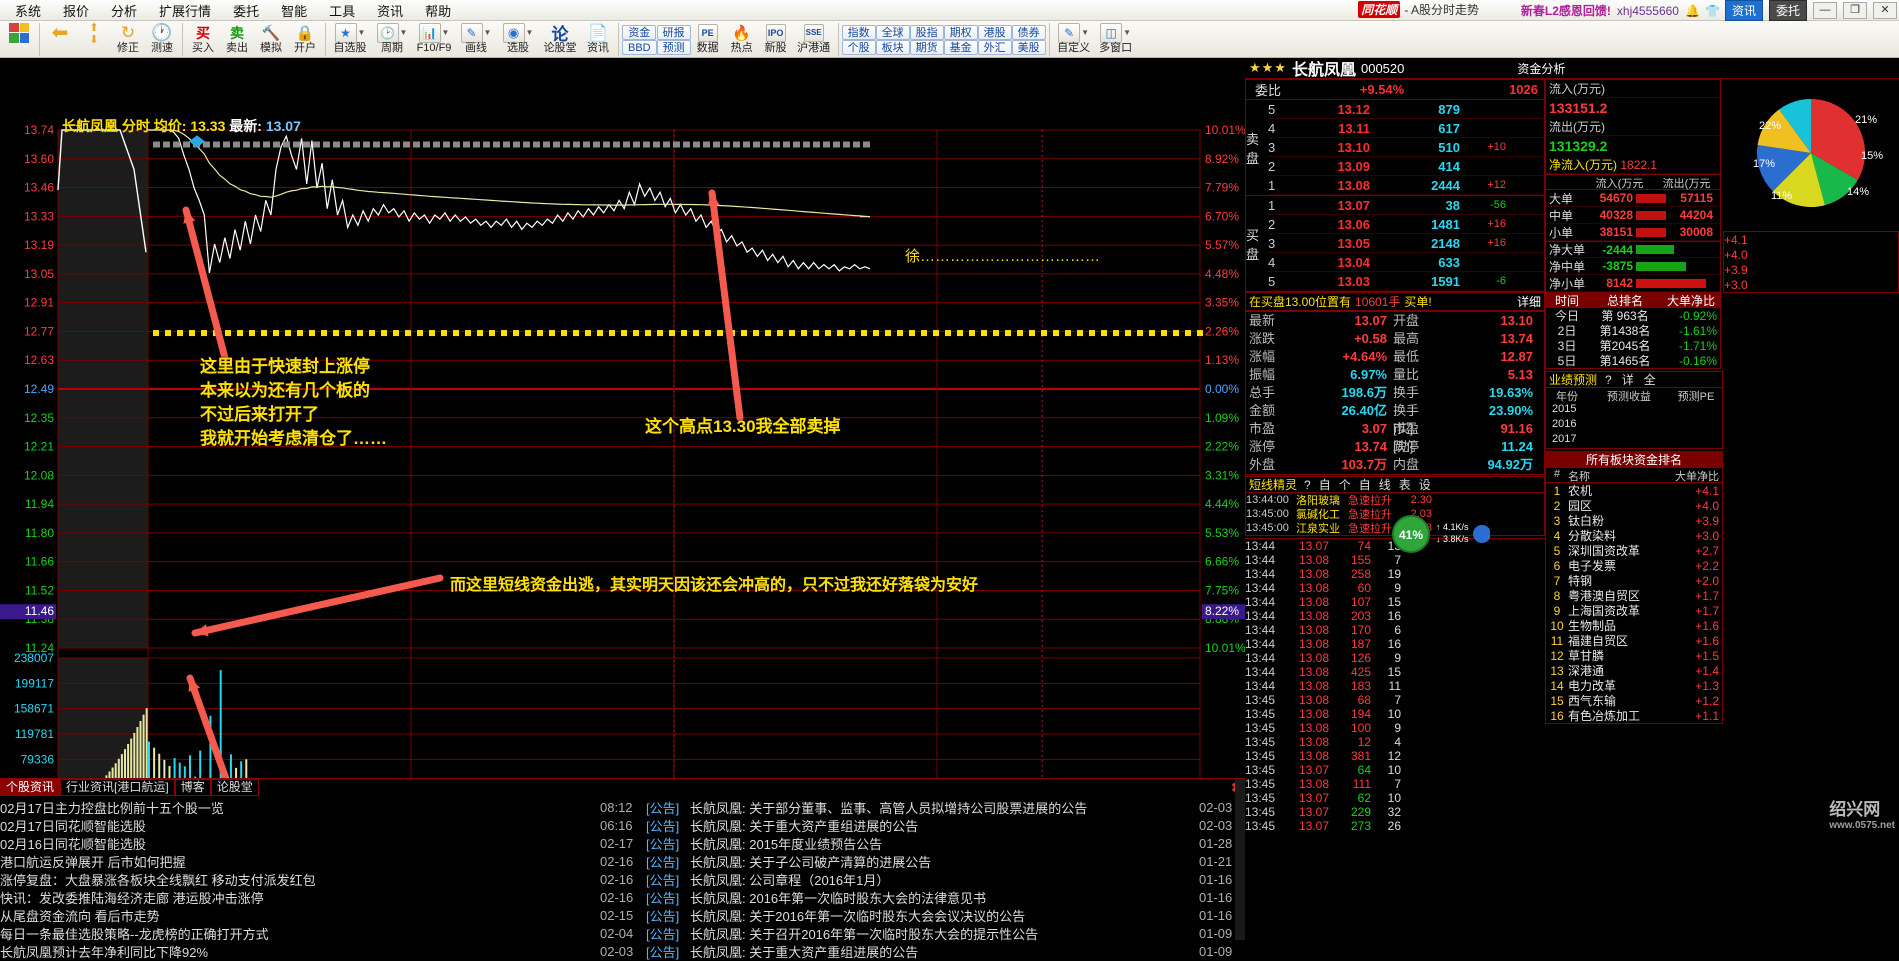  Describe the element at coordinates (1627, 380) in the screenshot. I see `forecast-detail-tab: 详` at that location.